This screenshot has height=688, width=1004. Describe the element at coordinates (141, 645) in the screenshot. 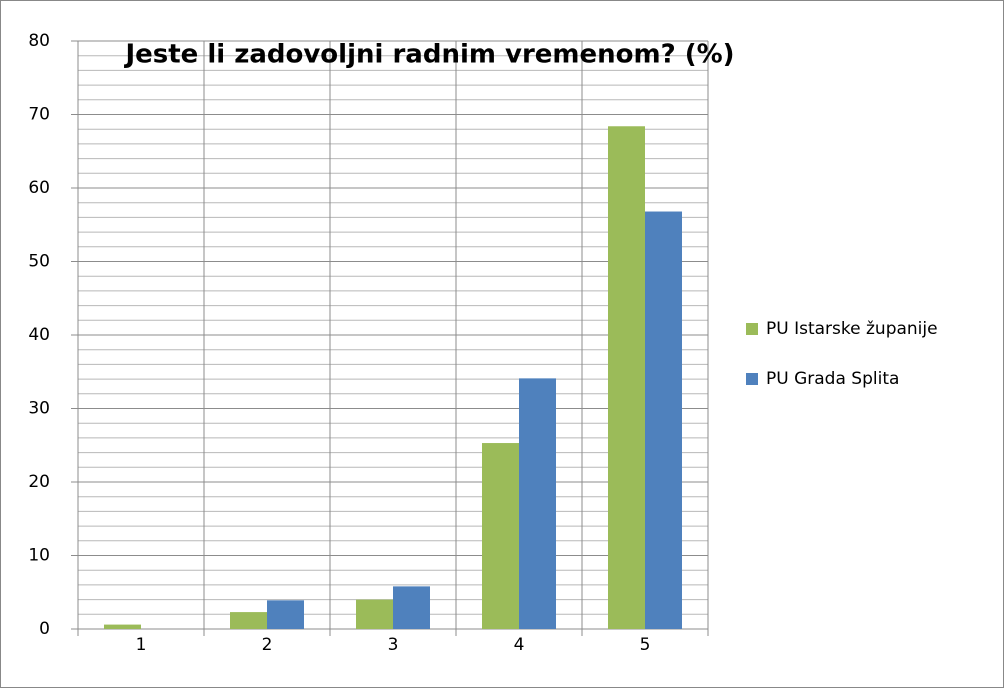

I see `x-tick-label: 1` at that location.